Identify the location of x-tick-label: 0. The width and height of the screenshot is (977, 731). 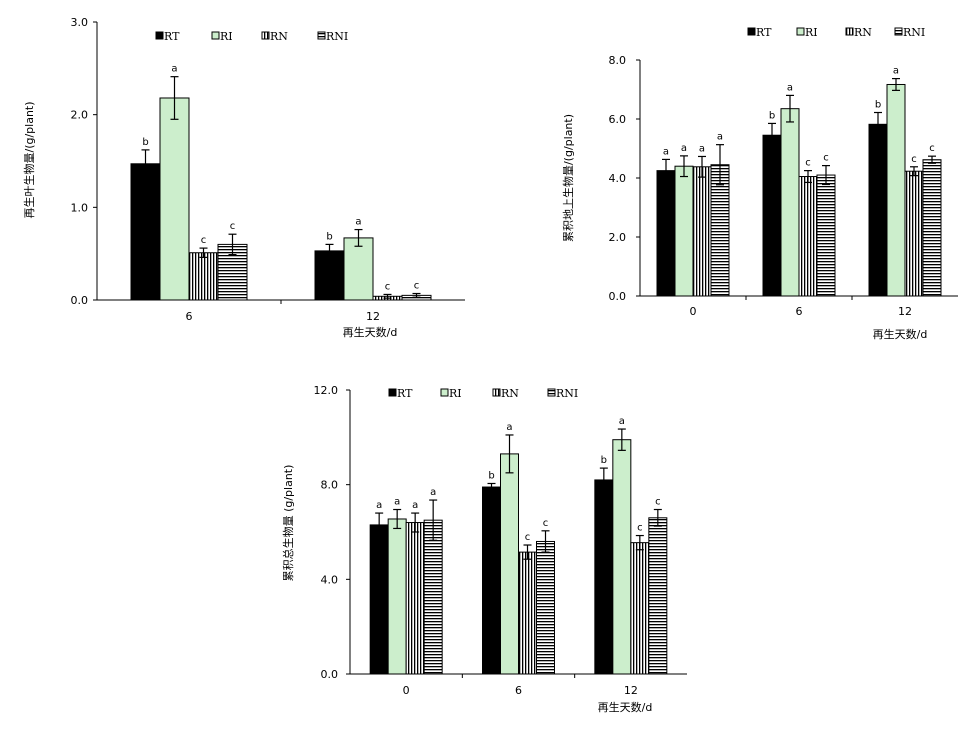
(693, 311).